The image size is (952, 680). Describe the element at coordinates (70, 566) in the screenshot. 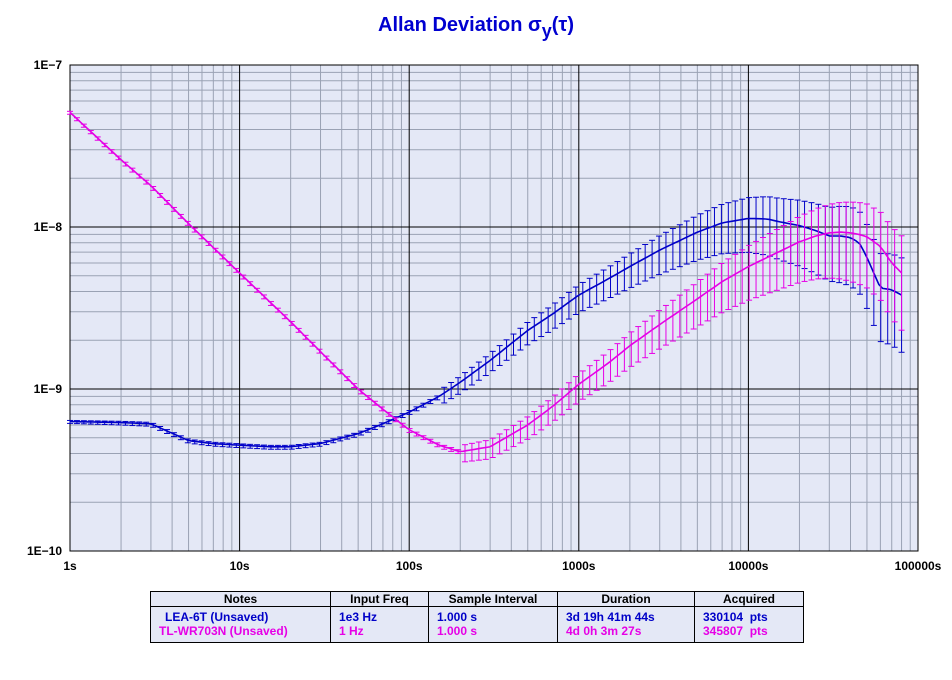

I see `x-tick-label: 1s` at that location.